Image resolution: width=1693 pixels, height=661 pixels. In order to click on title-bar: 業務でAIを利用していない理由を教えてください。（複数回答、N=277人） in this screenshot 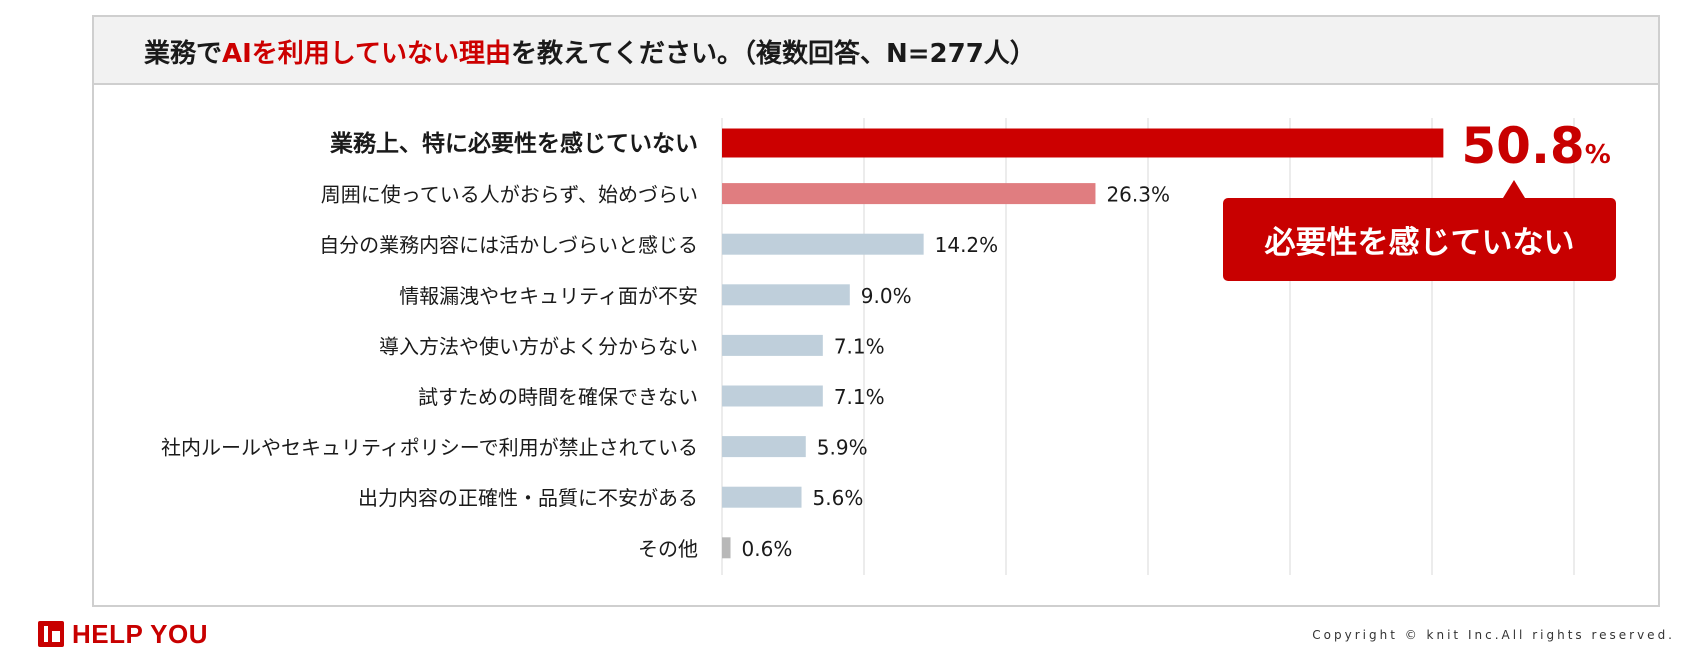, I will do `click(876, 51)`.